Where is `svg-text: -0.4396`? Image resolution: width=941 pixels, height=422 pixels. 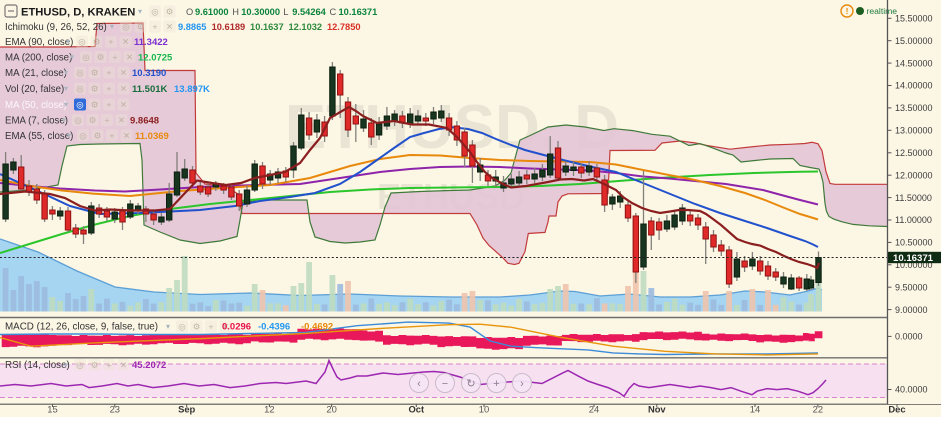 svg-text: -0.4396 is located at coordinates (274, 327).